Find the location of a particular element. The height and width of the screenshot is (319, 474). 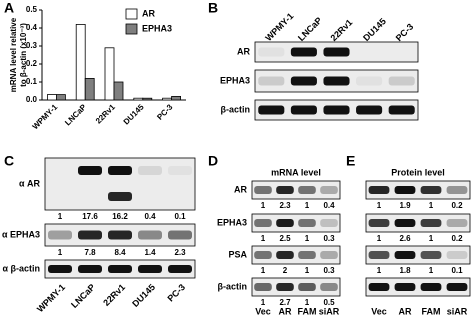

quant-value: 2.5 is located at coordinates (285, 238).